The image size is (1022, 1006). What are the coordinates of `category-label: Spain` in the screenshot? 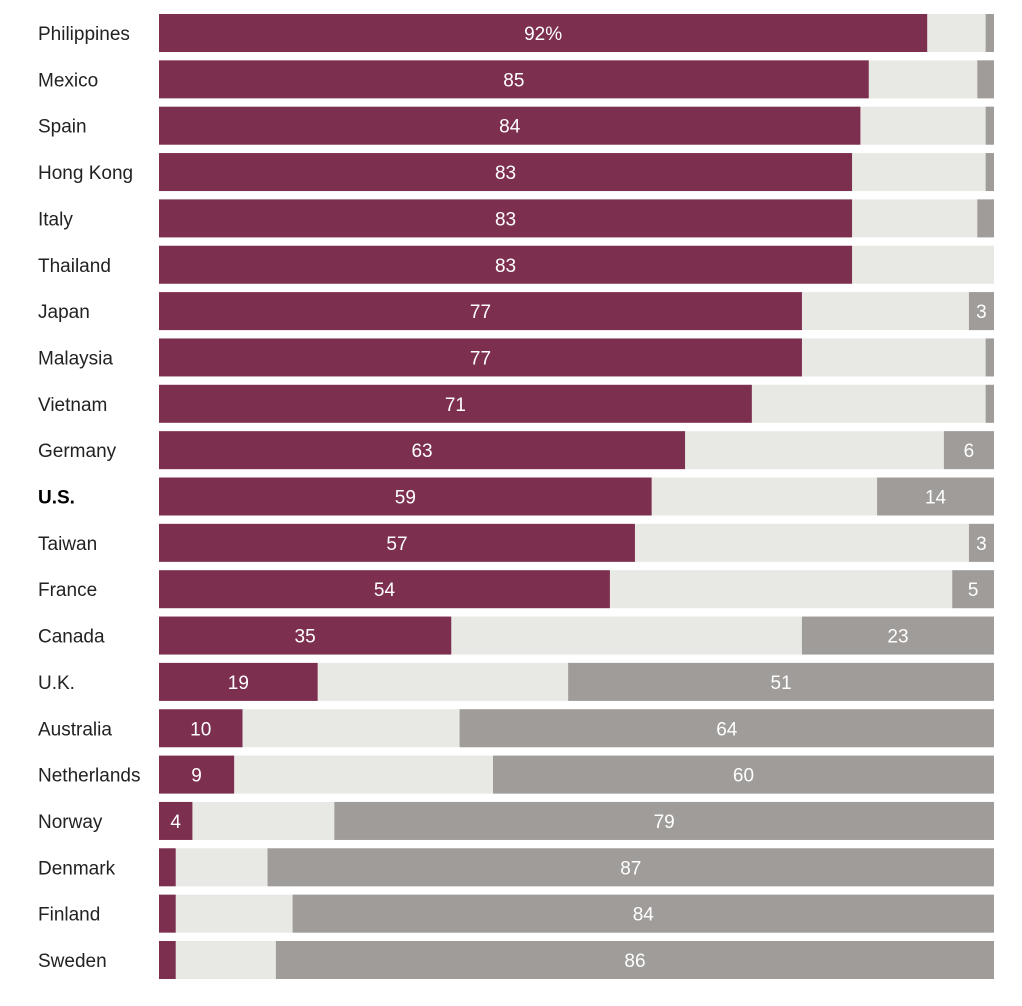 It's located at (62, 127).